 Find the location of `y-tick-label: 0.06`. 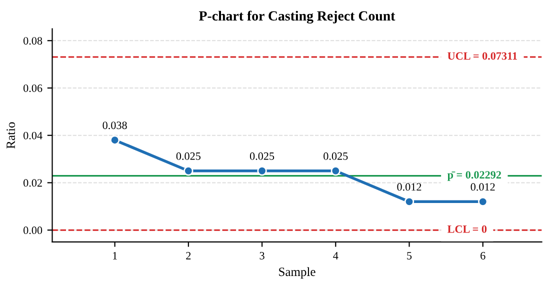

y-tick-label: 0.06 is located at coordinates (33, 88).